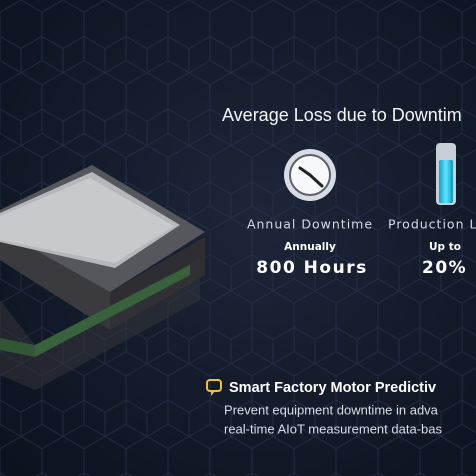  What do you see at coordinates (214, 387) in the screenshot?
I see `chat-icon` at bounding box center [214, 387].